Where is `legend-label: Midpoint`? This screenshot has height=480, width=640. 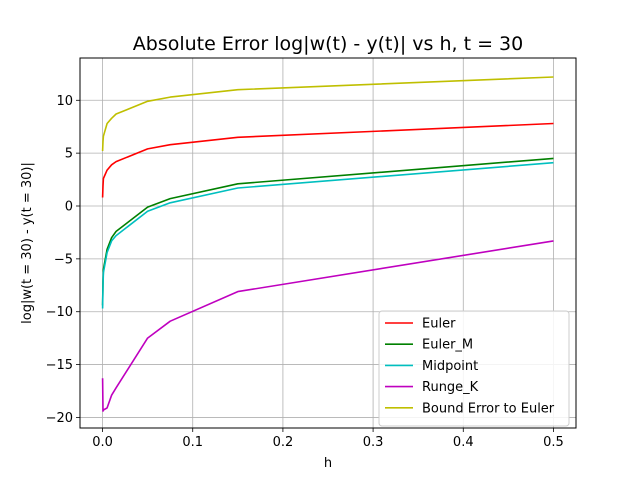
legend-label: Midpoint is located at coordinates (450, 366).